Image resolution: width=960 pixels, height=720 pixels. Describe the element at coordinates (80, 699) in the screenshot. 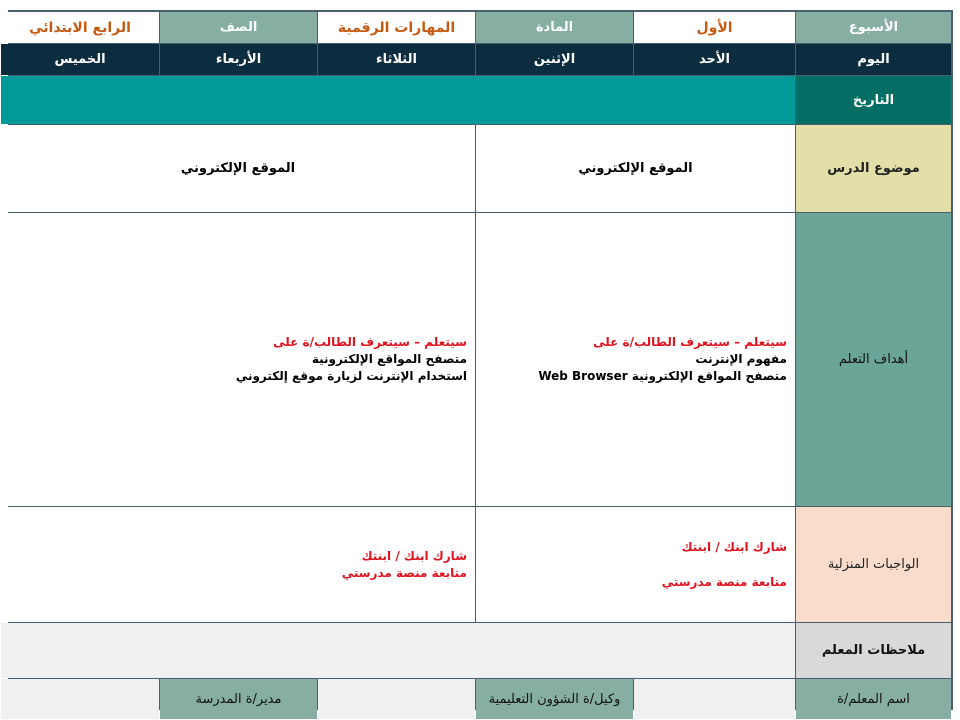

I see `principal-cell` at that location.